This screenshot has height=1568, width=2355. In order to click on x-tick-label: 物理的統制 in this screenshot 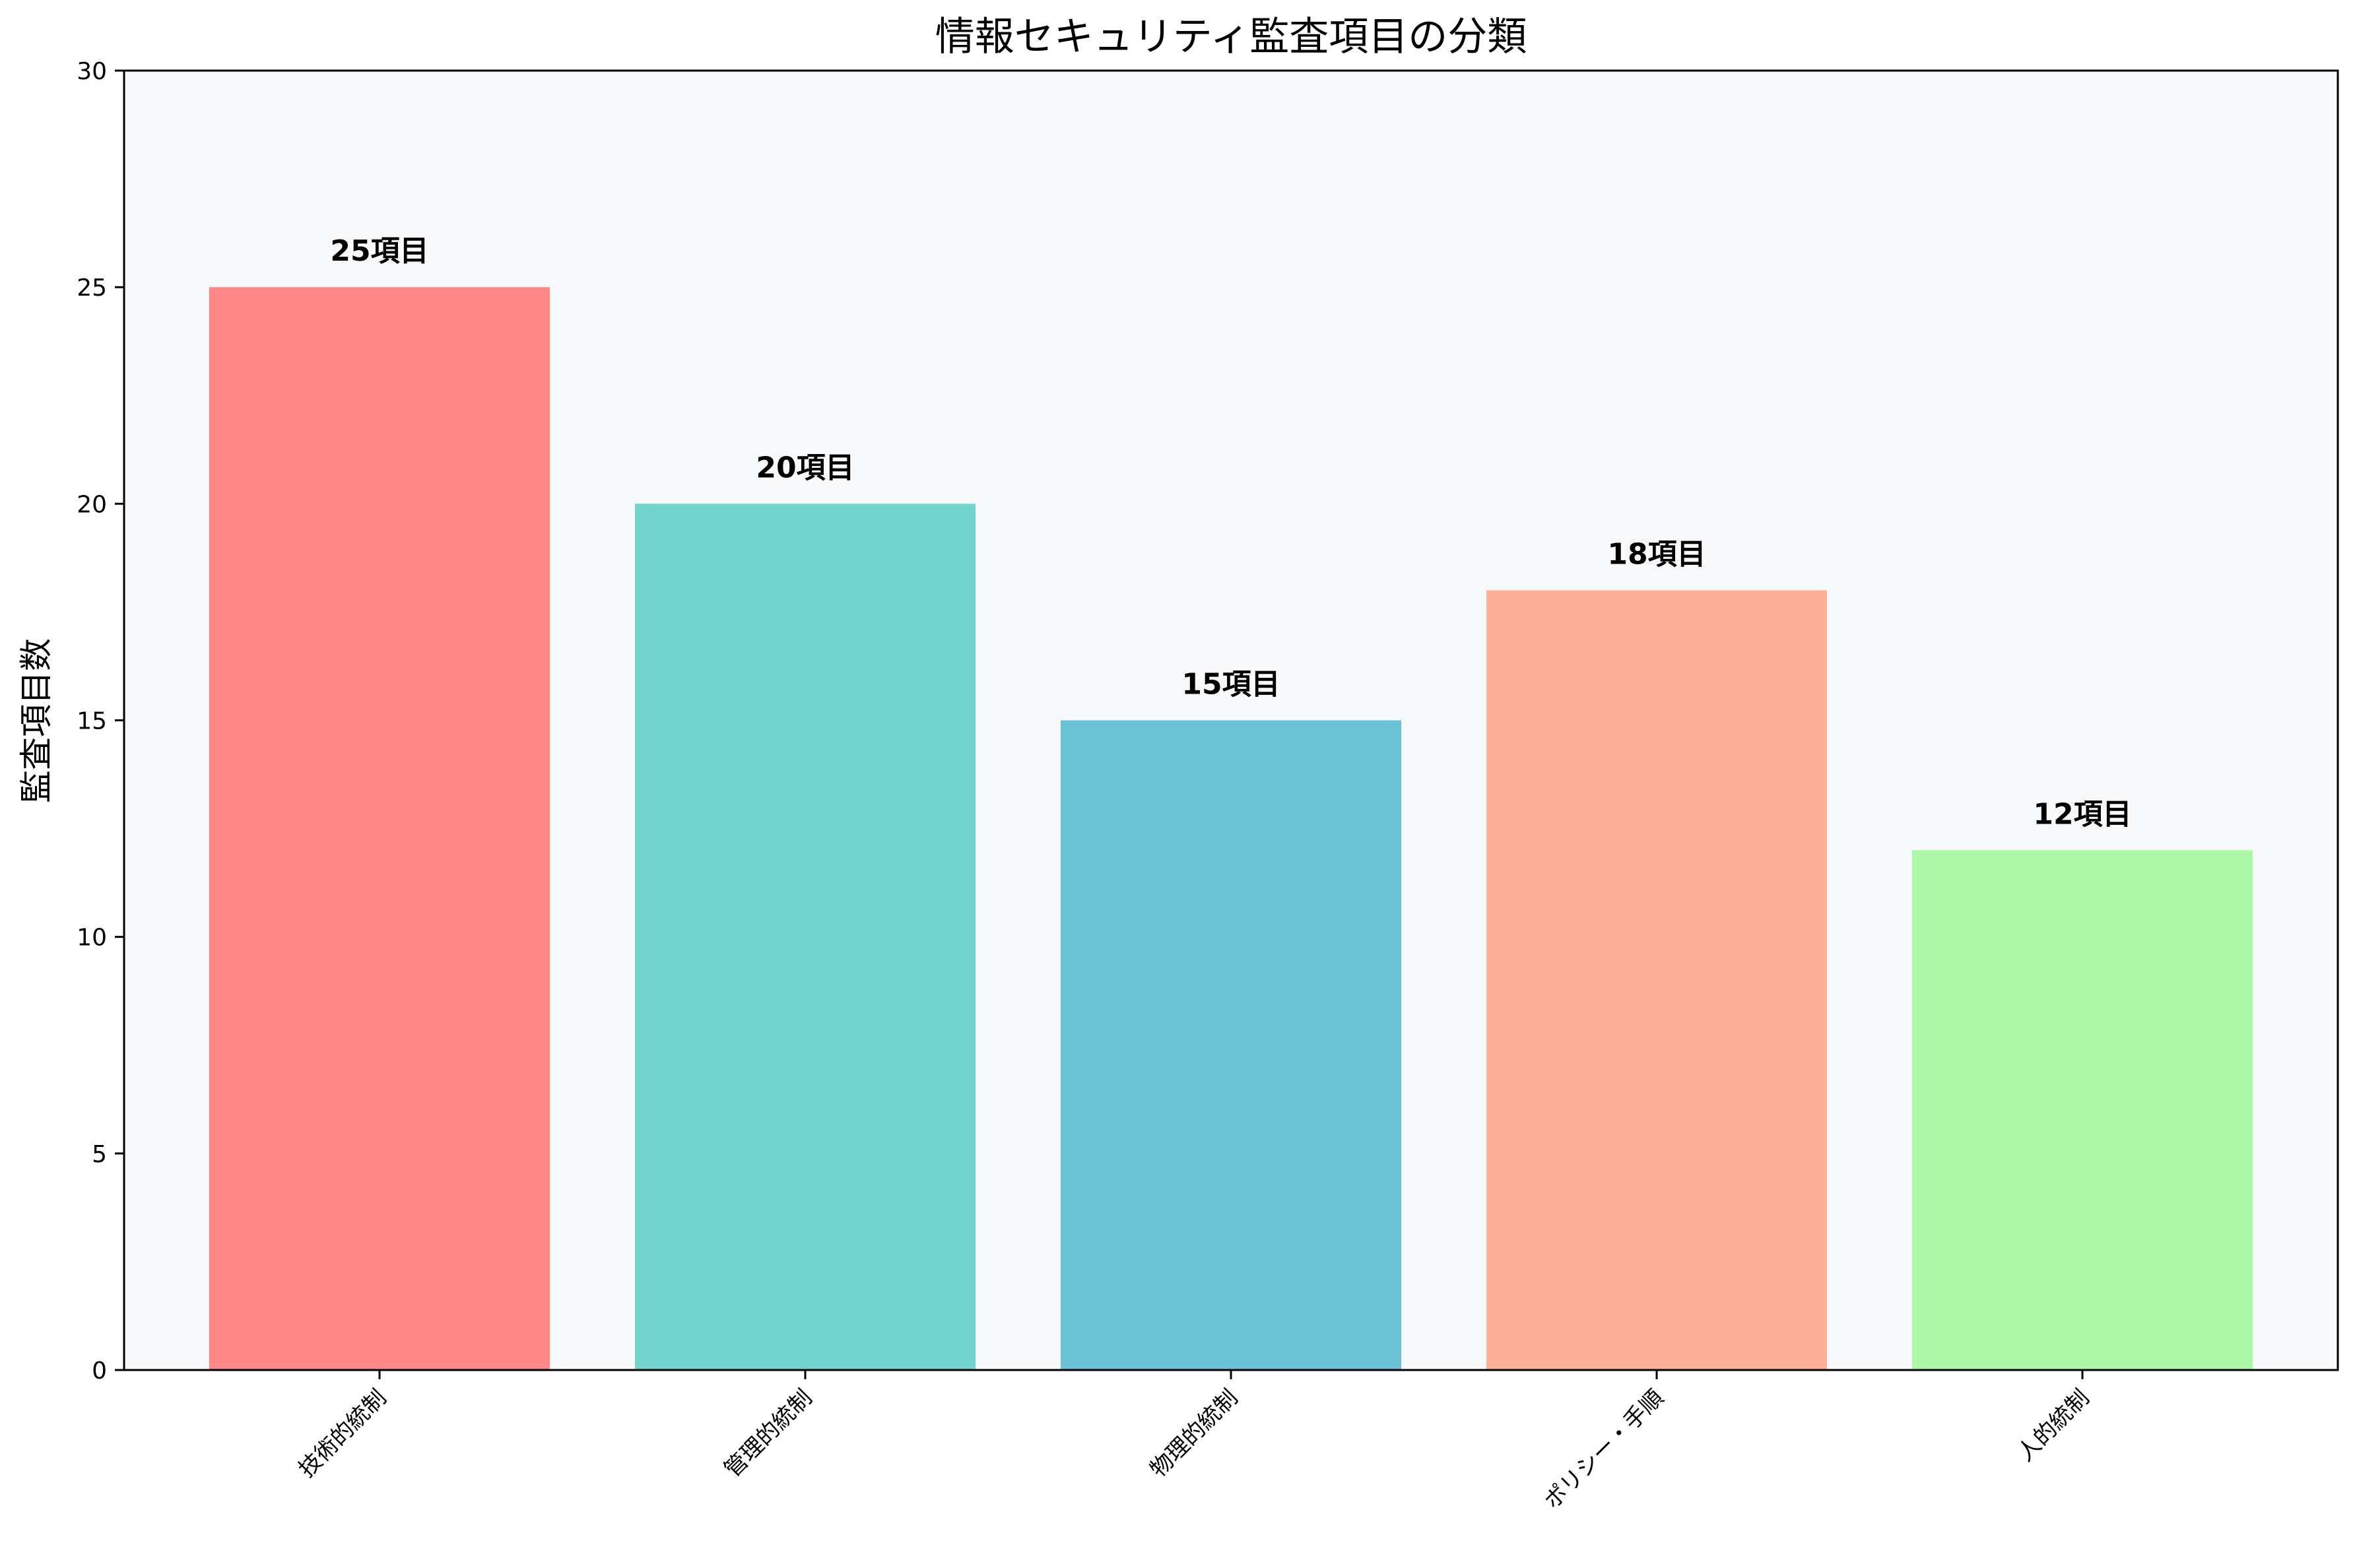, I will do `click(1194, 1434)`.